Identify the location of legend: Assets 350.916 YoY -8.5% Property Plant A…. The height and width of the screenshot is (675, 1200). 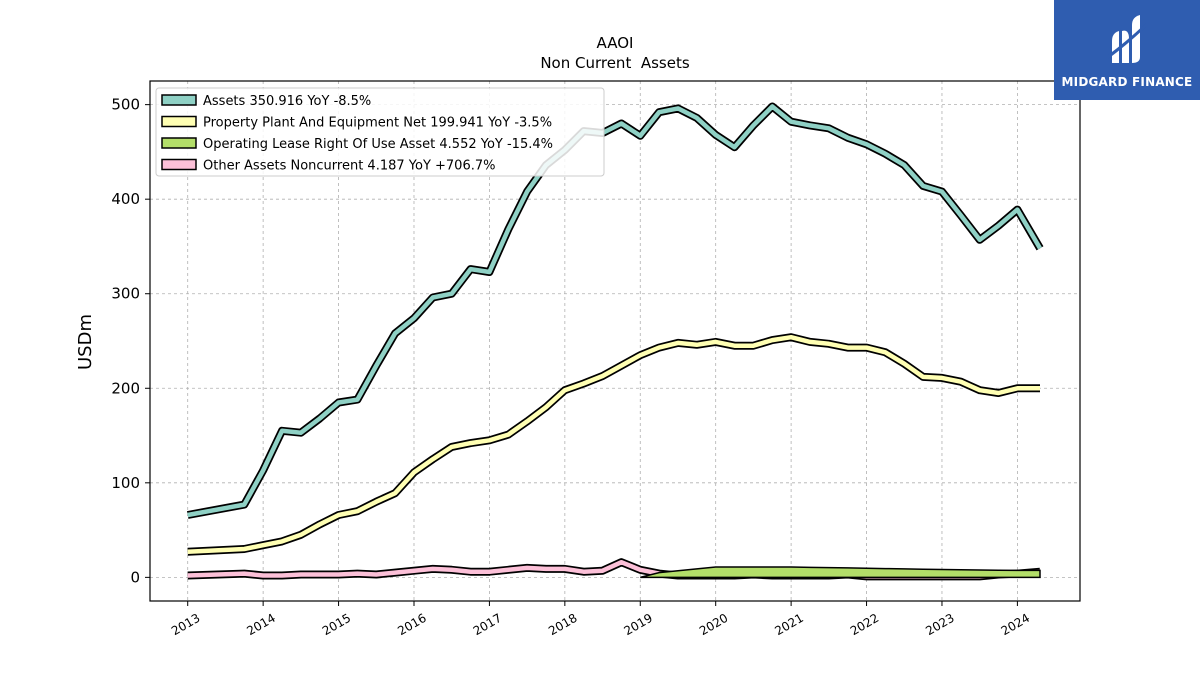
(380, 132).